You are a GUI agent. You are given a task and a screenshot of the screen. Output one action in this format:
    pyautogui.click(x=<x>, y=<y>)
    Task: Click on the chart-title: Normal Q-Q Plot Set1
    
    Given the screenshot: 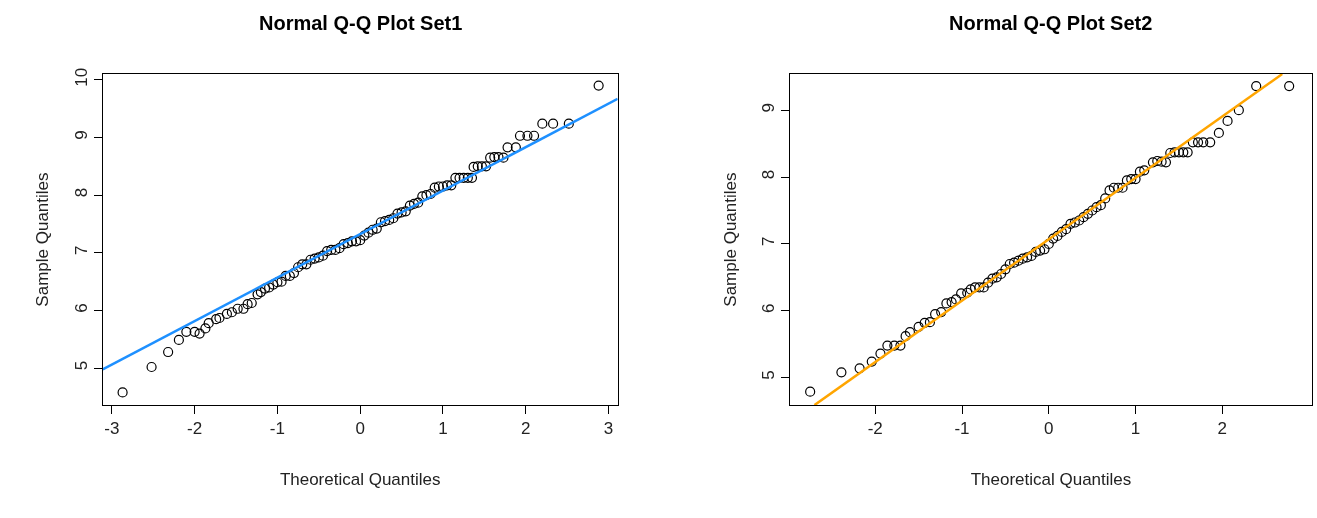 What is the action you would take?
    pyautogui.click(x=361, y=23)
    